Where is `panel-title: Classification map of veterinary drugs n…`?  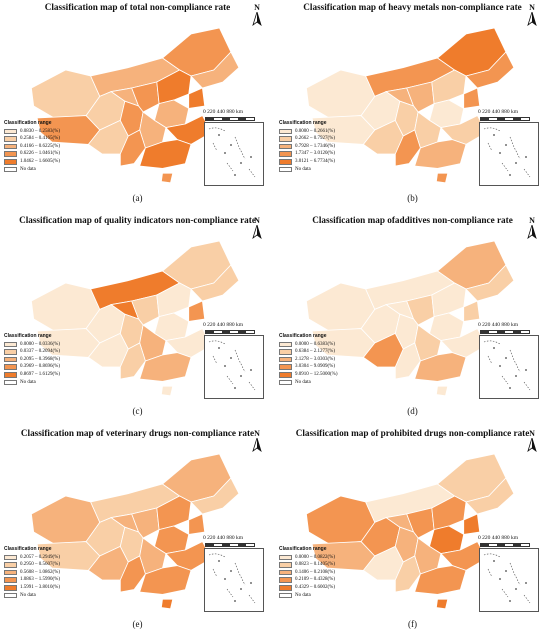 panel-title: Classification map of veterinary drugs n… is located at coordinates (137, 433).